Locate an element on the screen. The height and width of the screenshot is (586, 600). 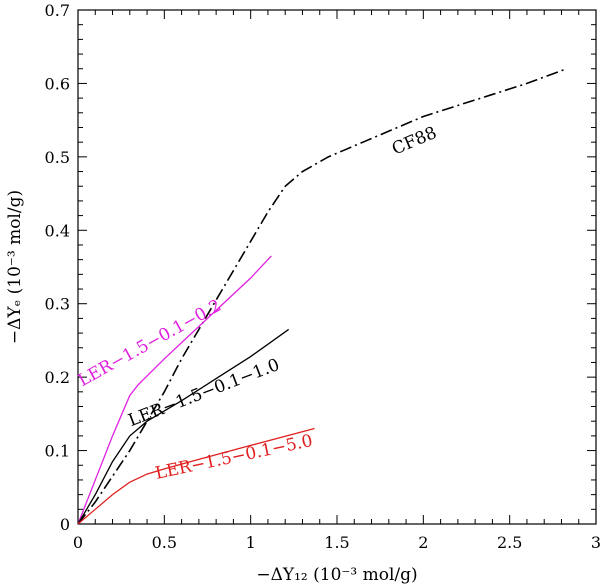
x-tick-label: 0 is located at coordinates (78, 542).